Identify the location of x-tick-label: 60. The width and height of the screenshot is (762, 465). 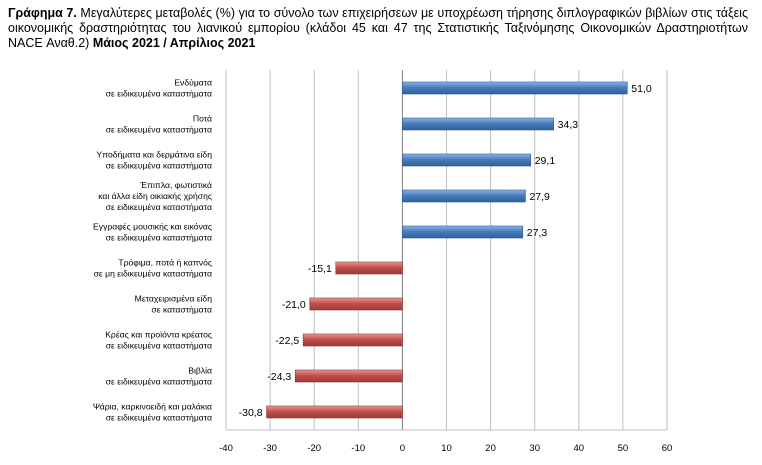
(667, 448).